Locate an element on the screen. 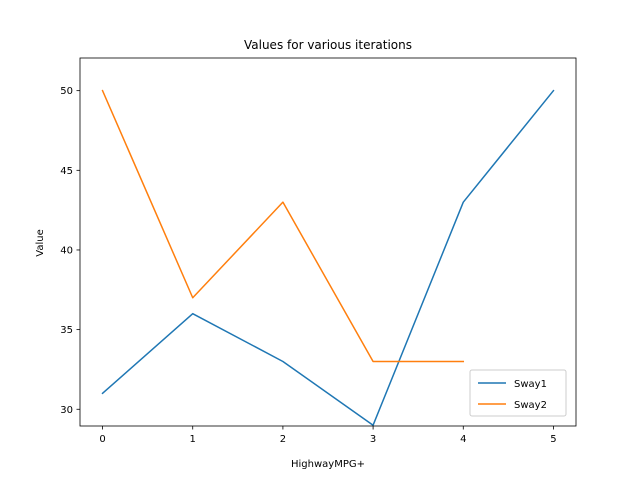 This screenshot has width=640, height=480. x-tick-label: 3 is located at coordinates (373, 439).